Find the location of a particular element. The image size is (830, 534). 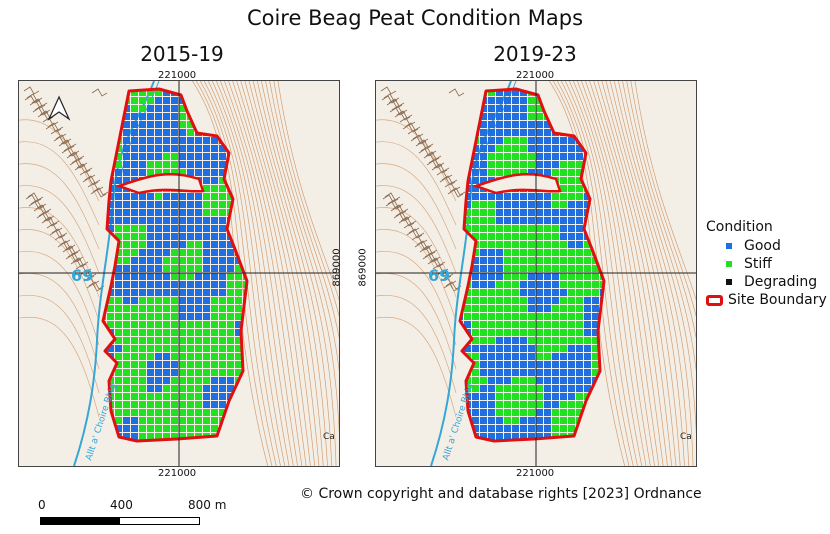

figure-title: Coire Beag Peat Condition Maps is located at coordinates (415, 18).